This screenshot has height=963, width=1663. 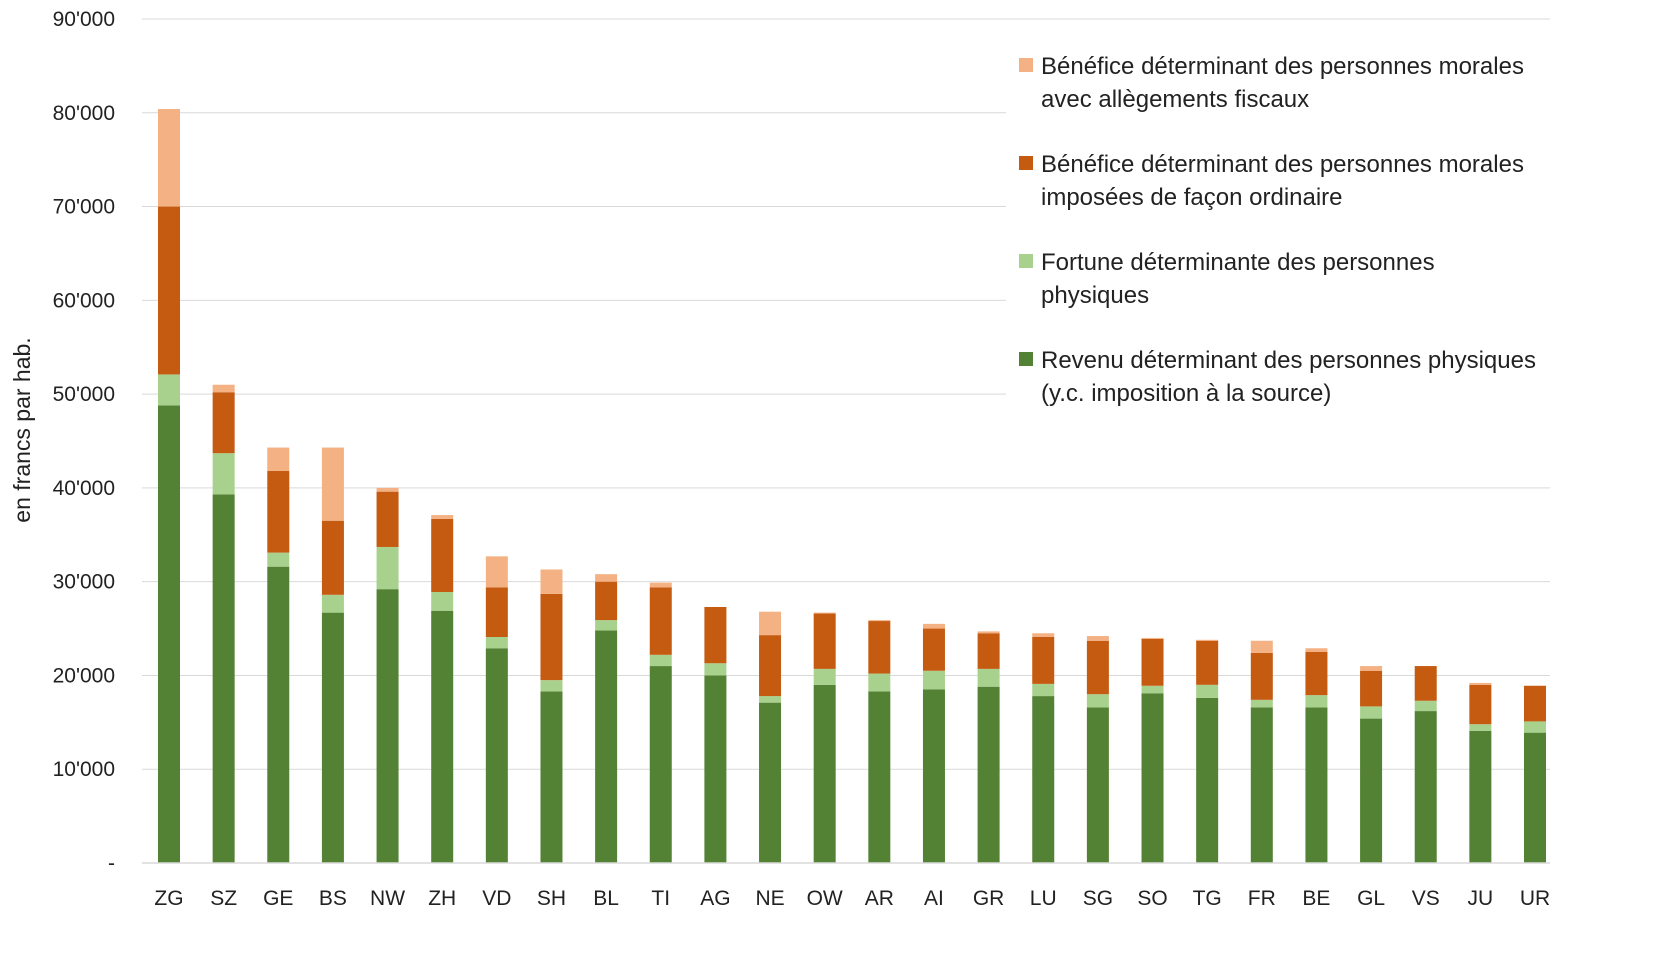 I want to click on x-tick-label: SO, so click(x=1152, y=898).